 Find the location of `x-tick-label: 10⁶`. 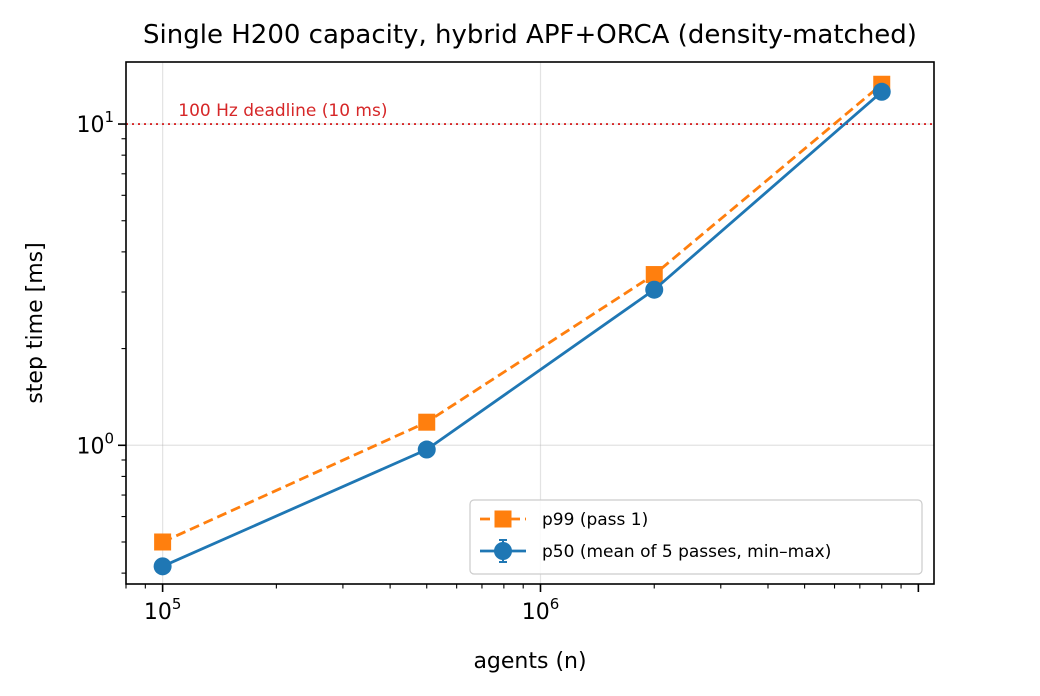

x-tick-label: 10⁶ is located at coordinates (541, 610).